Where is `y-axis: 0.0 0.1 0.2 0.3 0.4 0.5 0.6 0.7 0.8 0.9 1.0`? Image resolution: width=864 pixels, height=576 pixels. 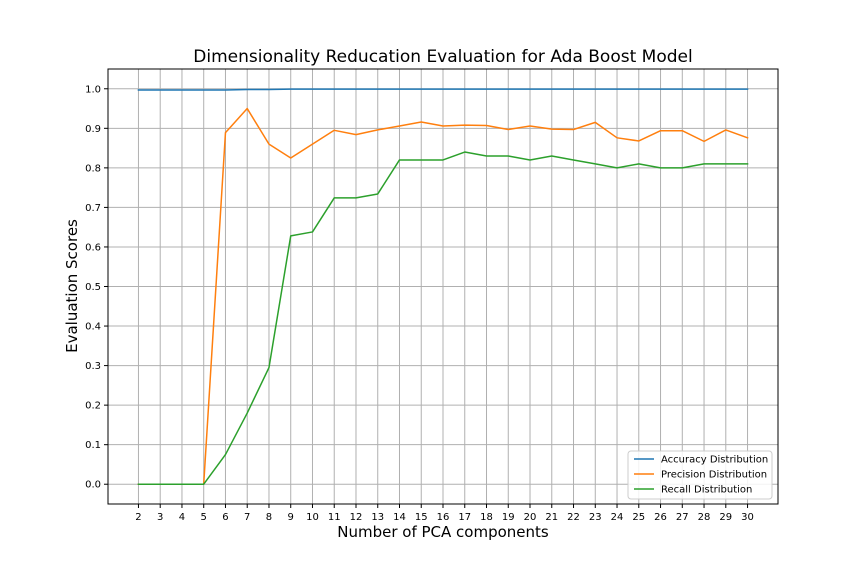 y-axis: 0.0 0.1 0.2 0.3 0.4 0.5 0.6 0.7 0.8 0.9 1.0 is located at coordinates (96, 287).